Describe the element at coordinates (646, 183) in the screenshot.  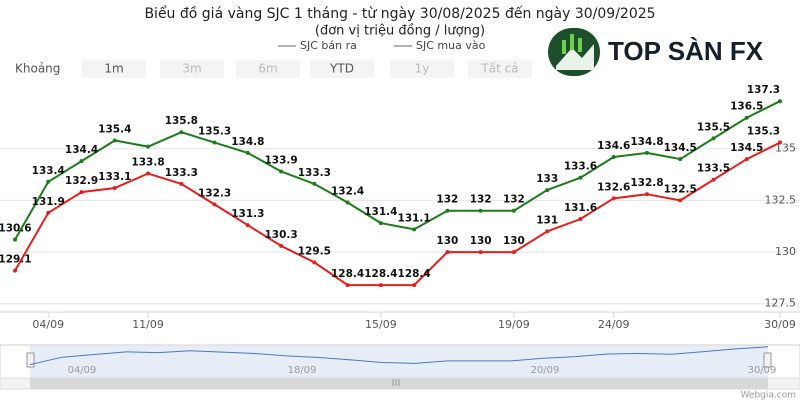
I see `value-label: 132.8` at that location.